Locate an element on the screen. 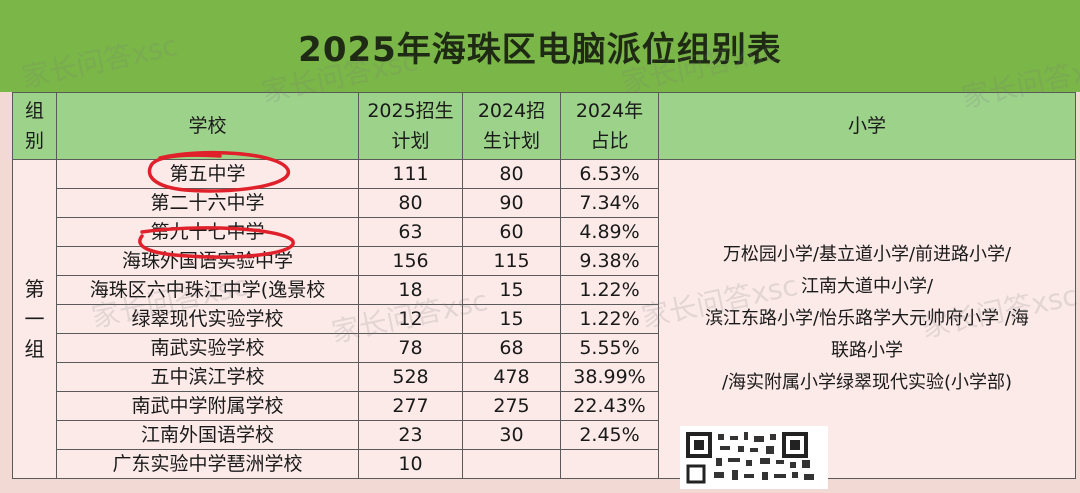  table-row: 江南外国语学校 23 30 2.45% is located at coordinates (544, 435).